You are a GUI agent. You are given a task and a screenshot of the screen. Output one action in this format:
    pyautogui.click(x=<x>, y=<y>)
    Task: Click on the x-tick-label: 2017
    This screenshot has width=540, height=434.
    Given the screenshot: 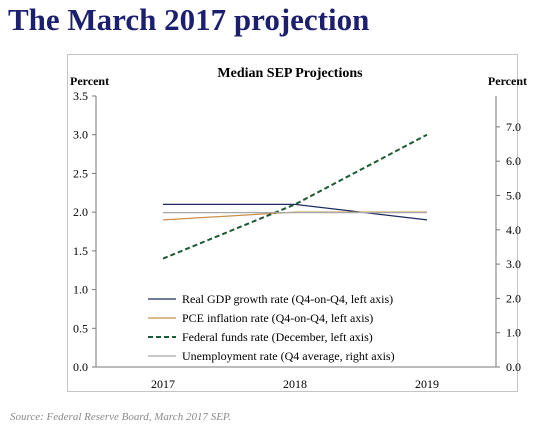 What is the action you would take?
    pyautogui.click(x=163, y=384)
    